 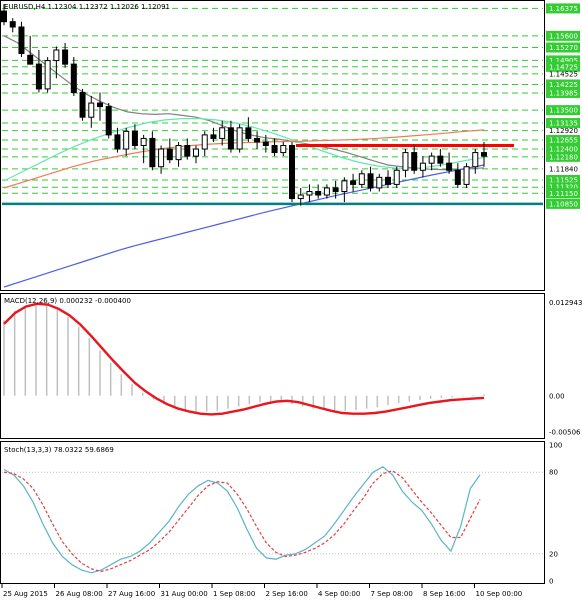 What do you see at coordinates (444, 594) in the screenshot?
I see `time-axis-label: 8 Sep 16:00` at bounding box center [444, 594].